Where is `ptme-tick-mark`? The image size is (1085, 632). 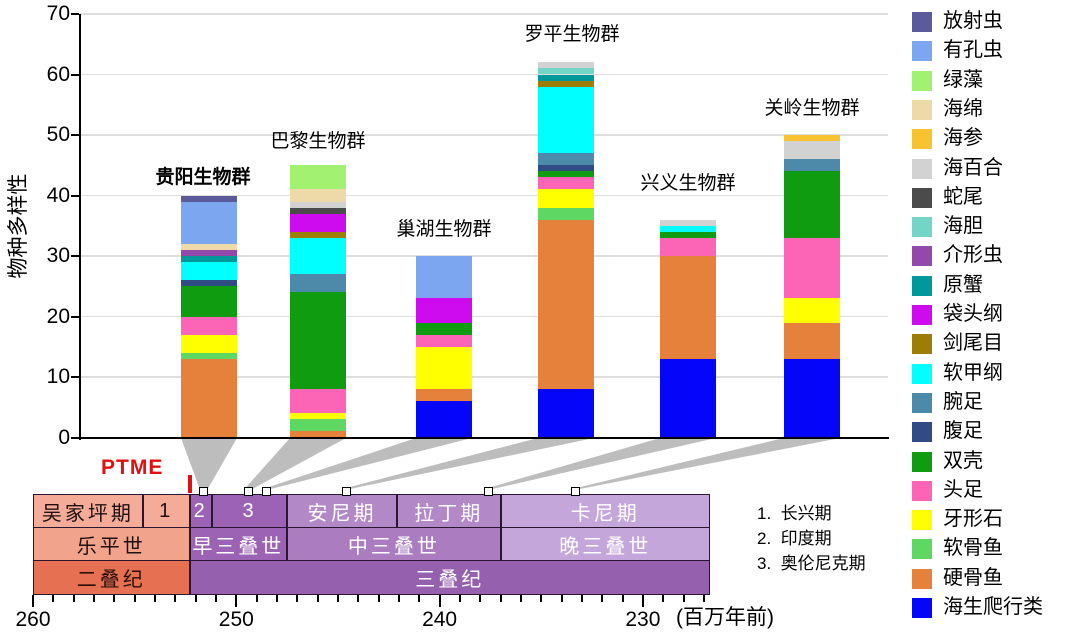 ptme-tick-mark is located at coordinates (189, 484).